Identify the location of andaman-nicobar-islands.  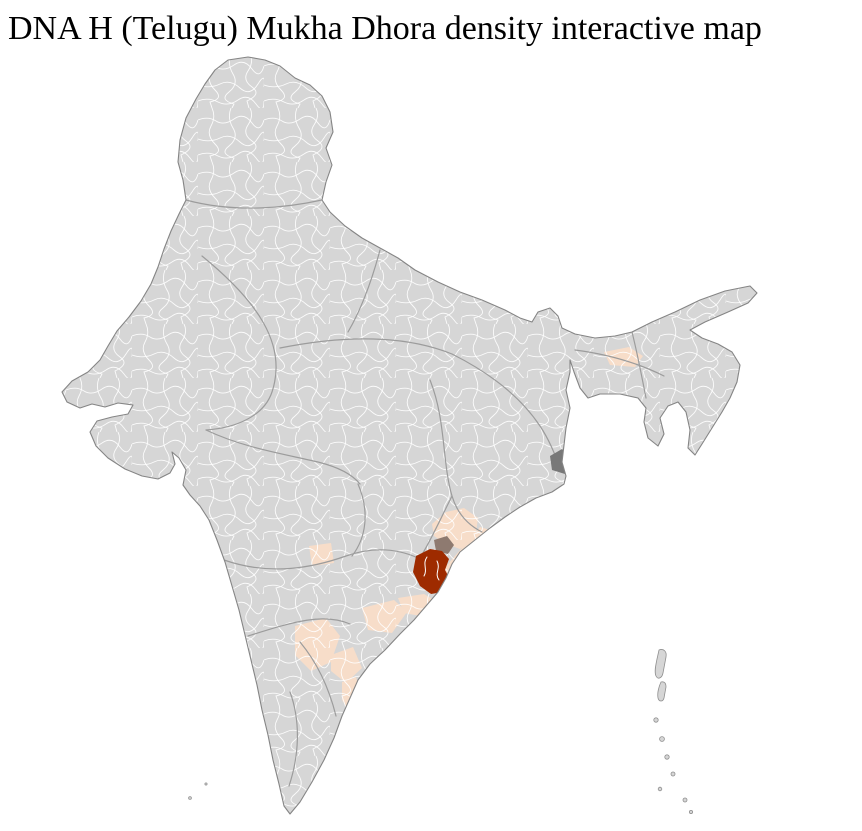
(673, 732).